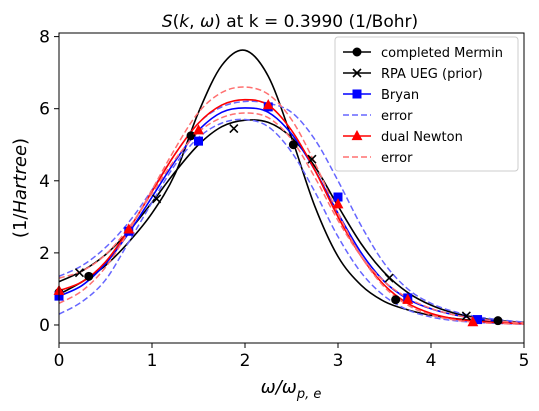  What do you see at coordinates (397, 158) in the screenshot?
I see `legend-label-5: error` at bounding box center [397, 158].